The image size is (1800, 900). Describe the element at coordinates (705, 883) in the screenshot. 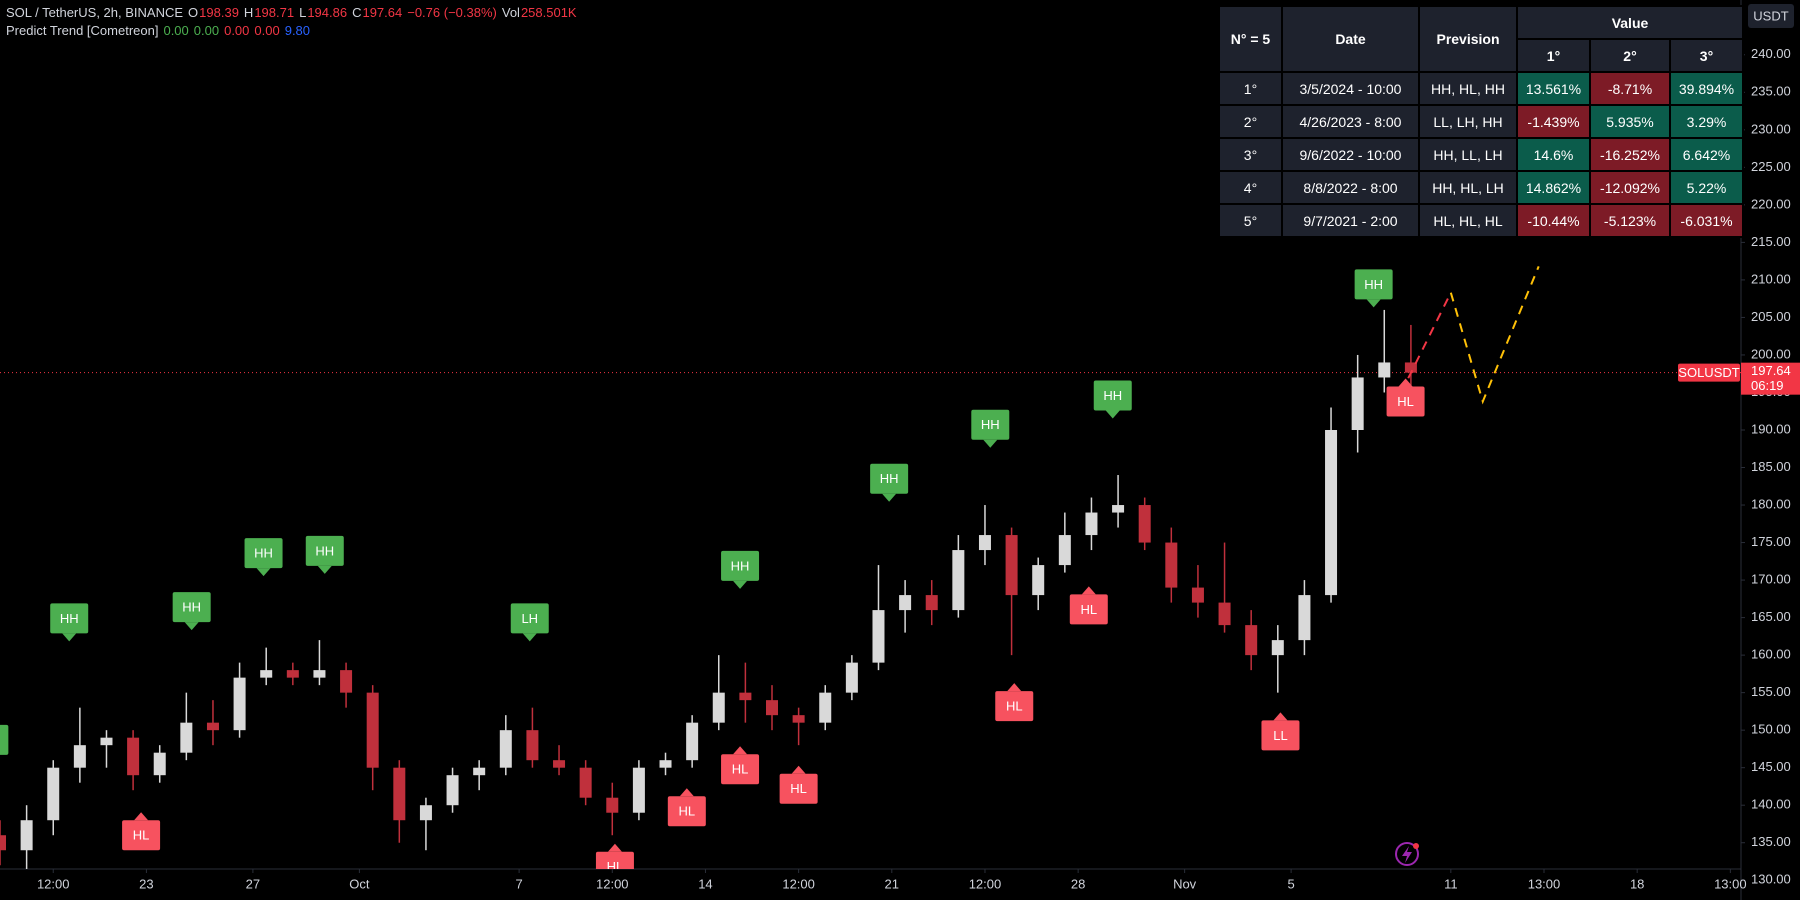

I see `x-tick-label: 14` at that location.